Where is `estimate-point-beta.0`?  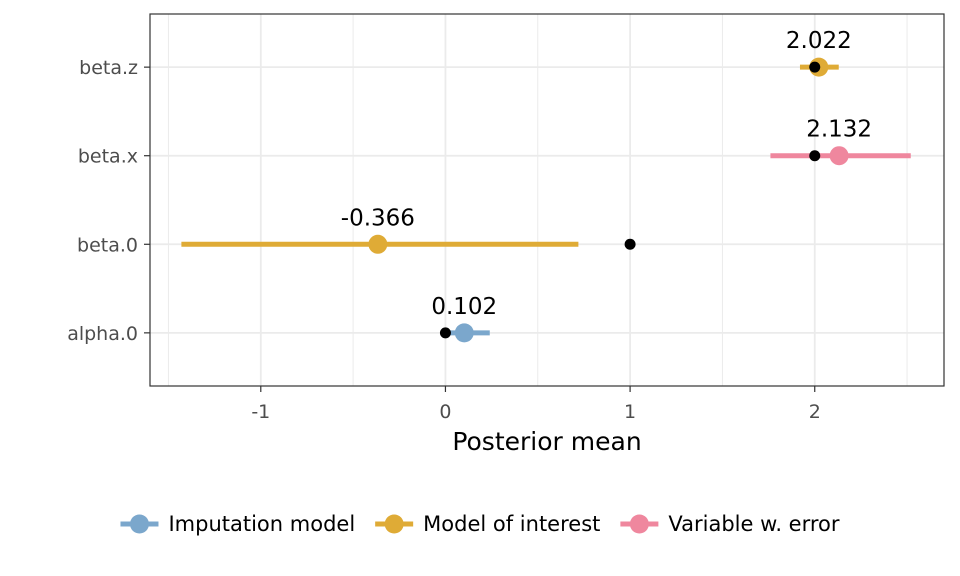 estimate-point-beta.0 is located at coordinates (378, 244).